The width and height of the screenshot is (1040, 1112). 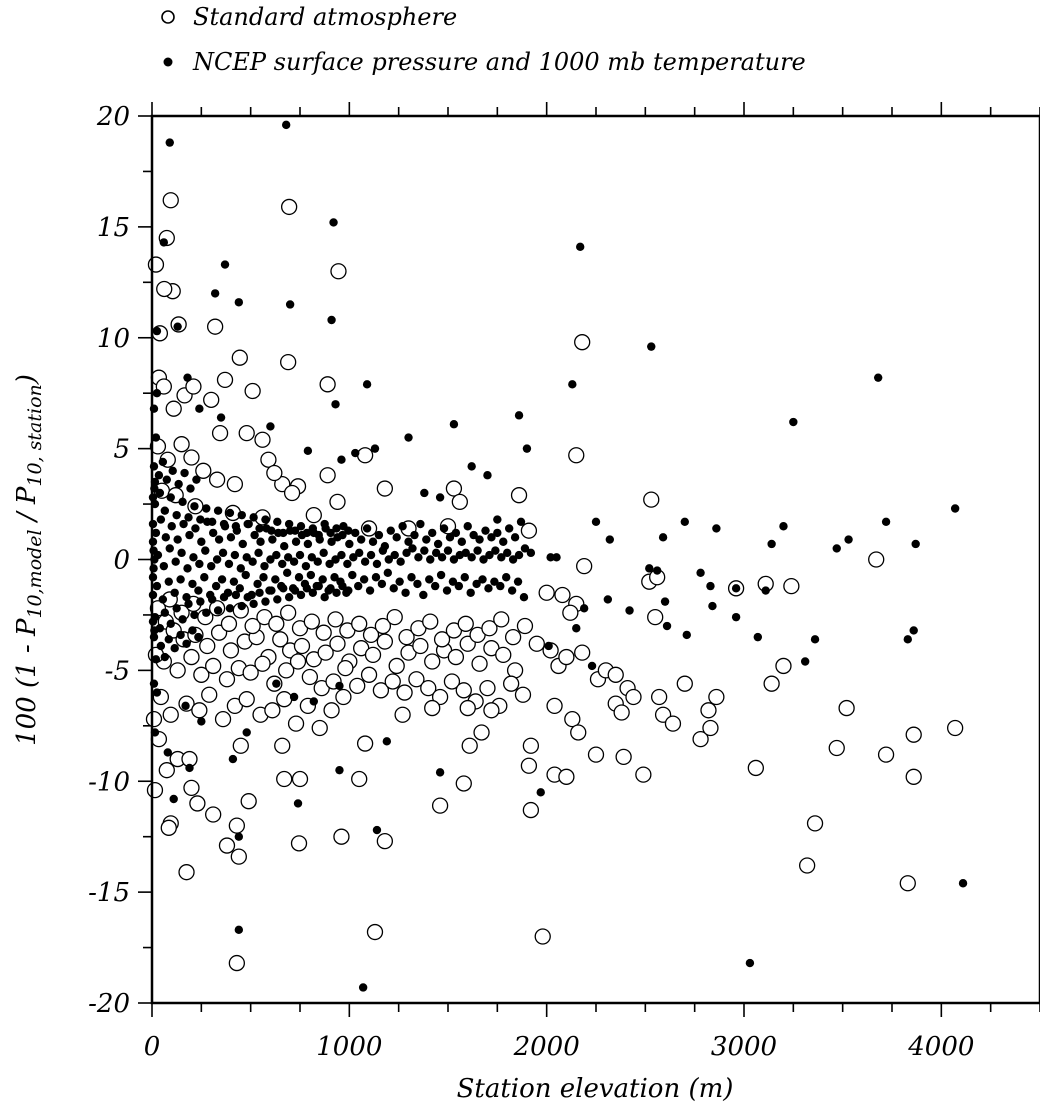 I want to click on y-axis-title: 100 (1 - P10,model / P10, station), so click(x=29, y=560).